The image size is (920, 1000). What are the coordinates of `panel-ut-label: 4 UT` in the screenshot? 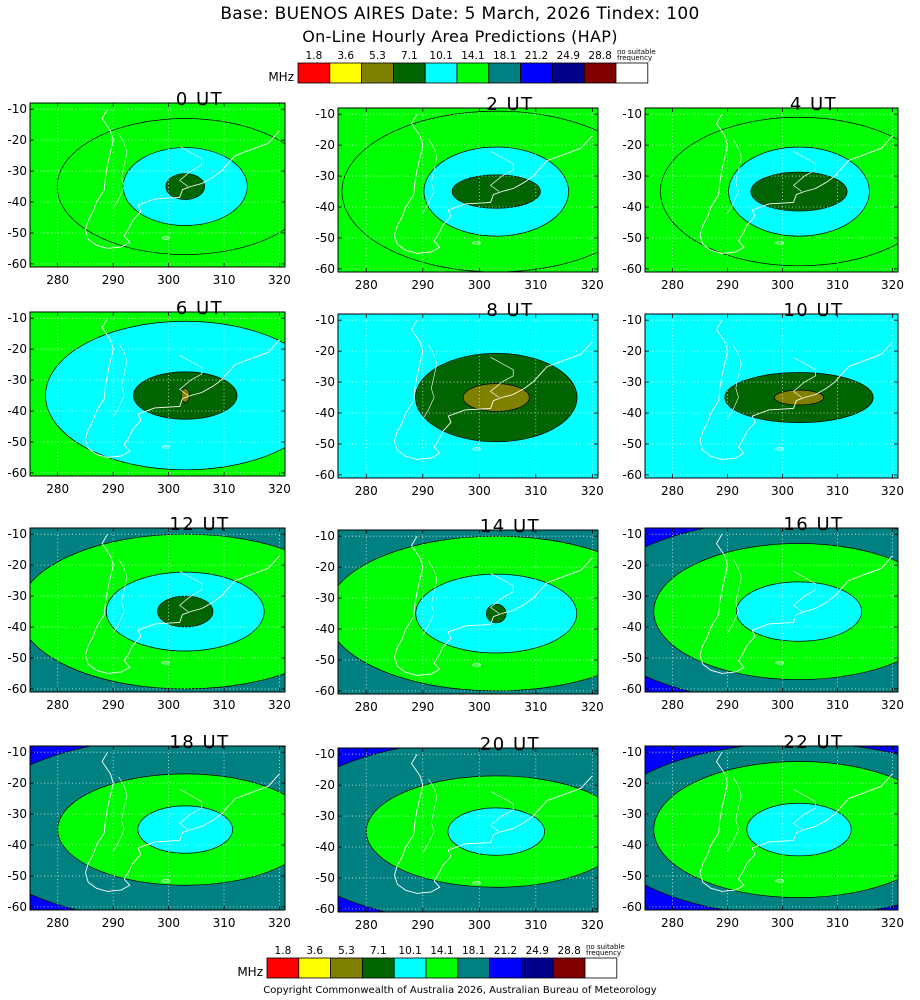 It's located at (813, 104).